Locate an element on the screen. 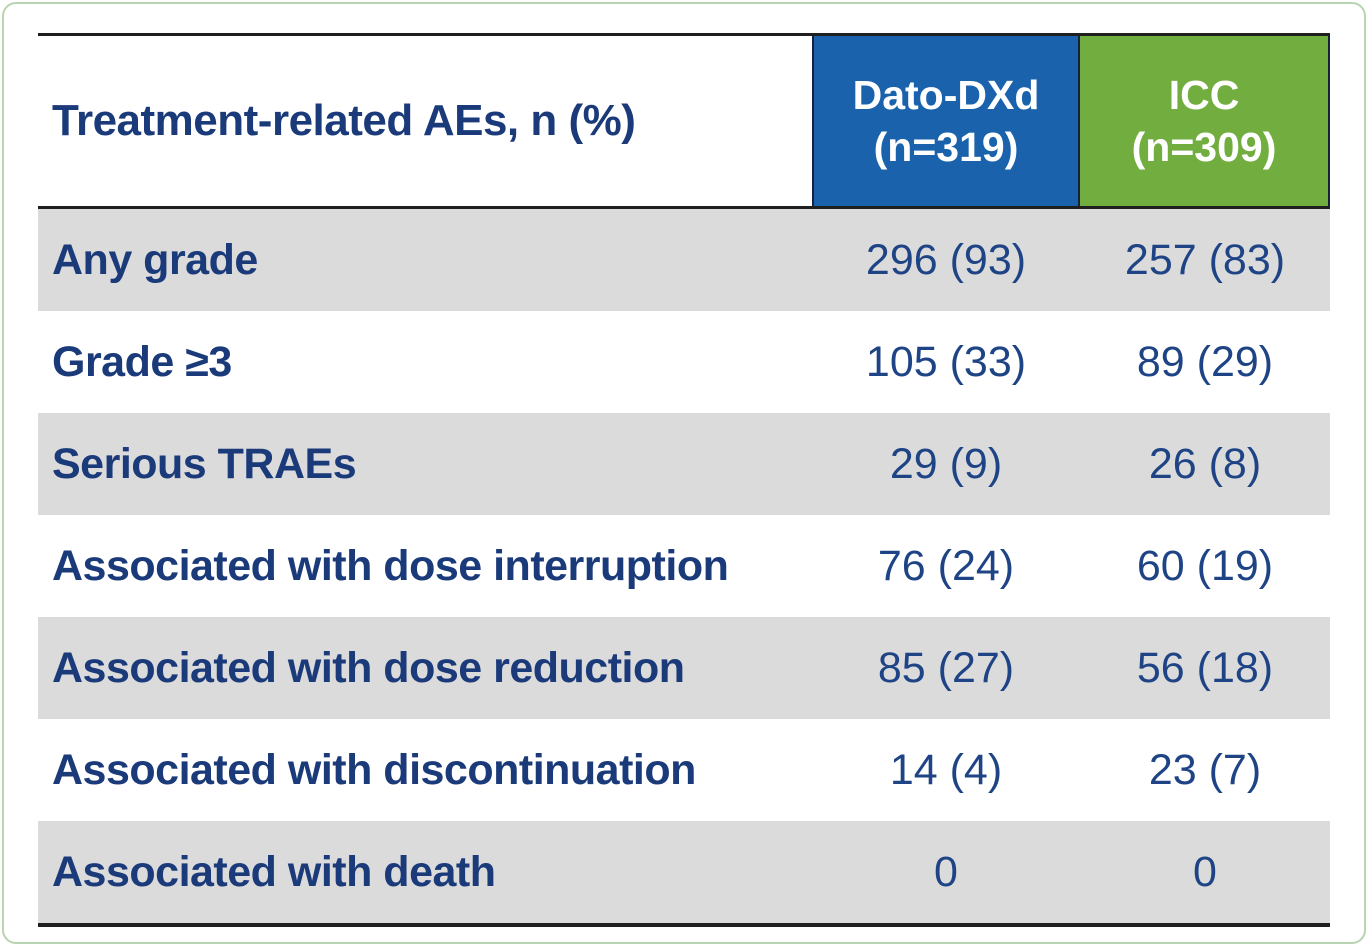  table-title-cell: Treatment-related AEs, n (%) is located at coordinates (425, 121).